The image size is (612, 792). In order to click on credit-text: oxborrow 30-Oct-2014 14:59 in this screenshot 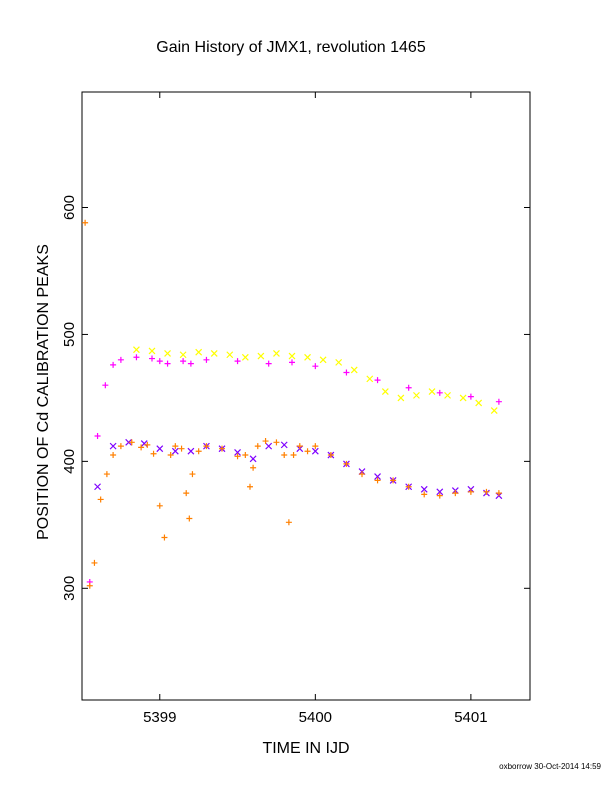, I will do `click(550, 766)`.